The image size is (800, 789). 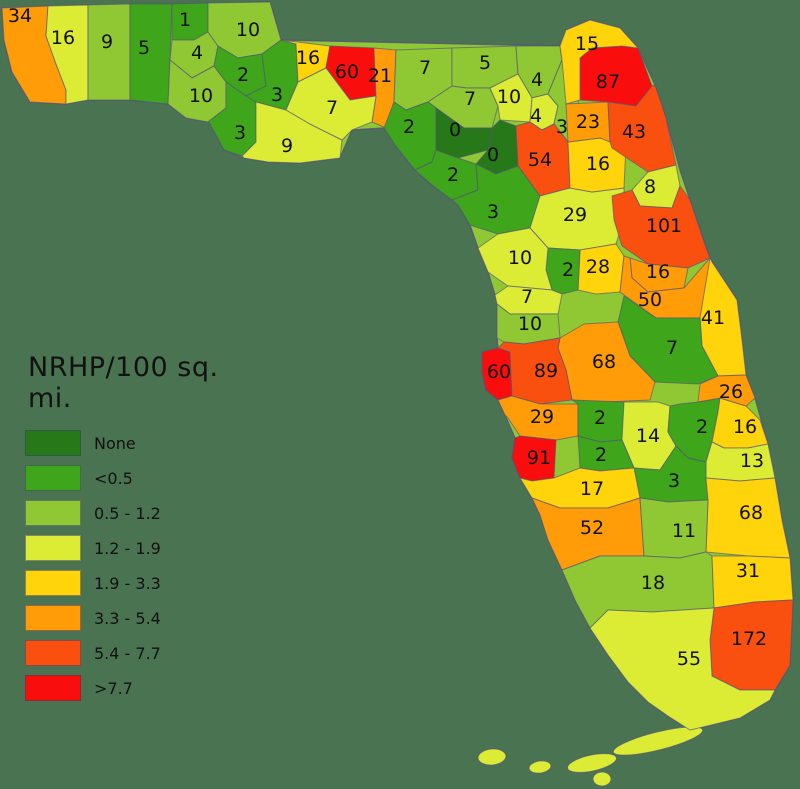 I want to click on legend-item-label: 0.5 - 1.2, so click(x=127, y=513).